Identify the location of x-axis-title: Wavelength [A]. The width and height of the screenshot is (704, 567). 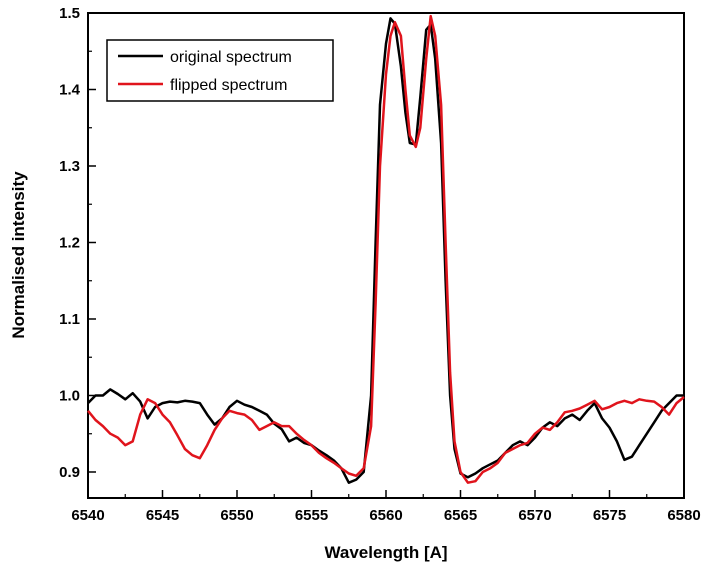
(385, 552).